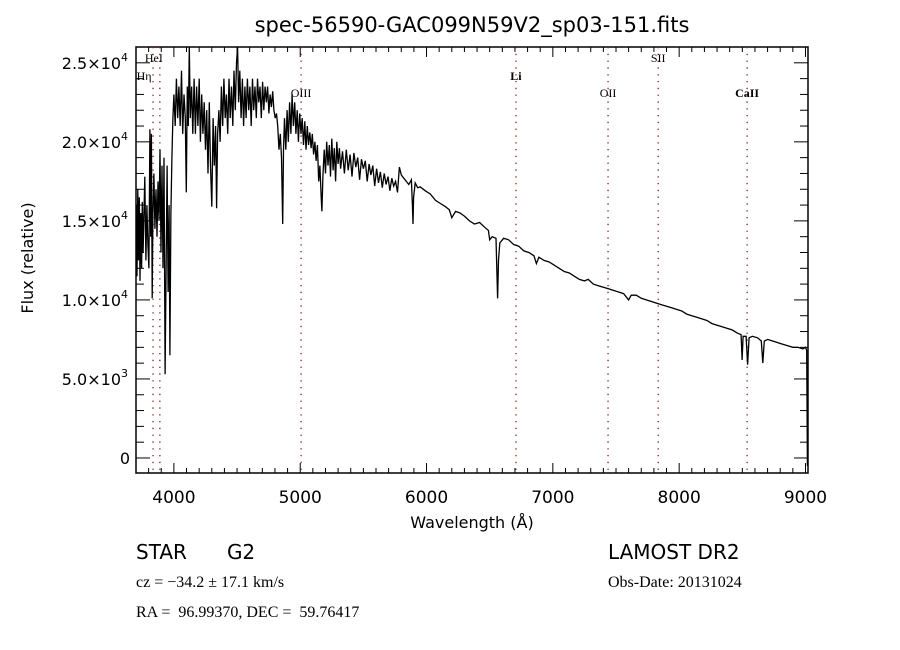 The height and width of the screenshot is (650, 900). Describe the element at coordinates (91, 221) in the screenshot. I see `y-tick-label: 1.5×10` at that location.